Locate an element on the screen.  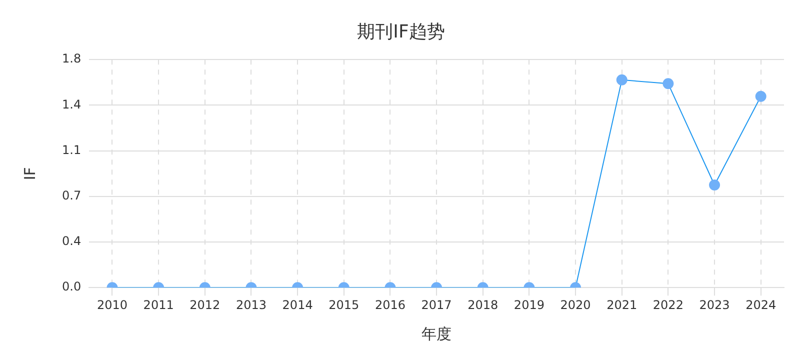
x-axis-title: 年度 is located at coordinates (437, 333).